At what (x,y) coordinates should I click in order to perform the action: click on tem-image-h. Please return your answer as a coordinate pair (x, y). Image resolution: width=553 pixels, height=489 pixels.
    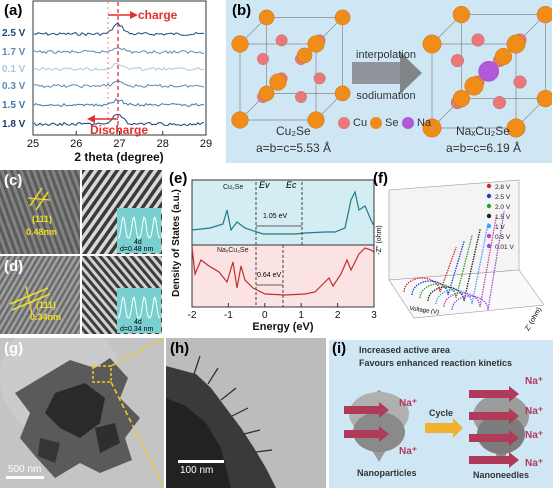
    Looking at the image, I should click on (246, 413).